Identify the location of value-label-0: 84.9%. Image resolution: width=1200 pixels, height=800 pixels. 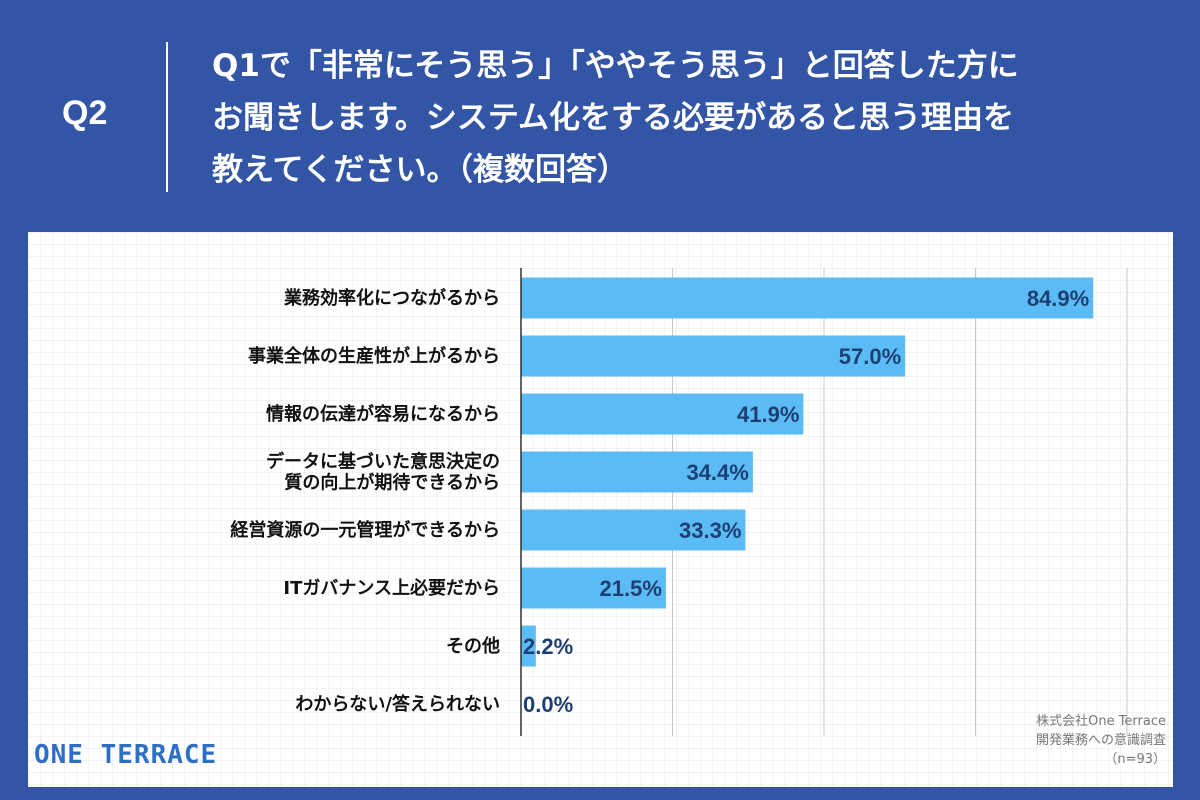
(1058, 298).